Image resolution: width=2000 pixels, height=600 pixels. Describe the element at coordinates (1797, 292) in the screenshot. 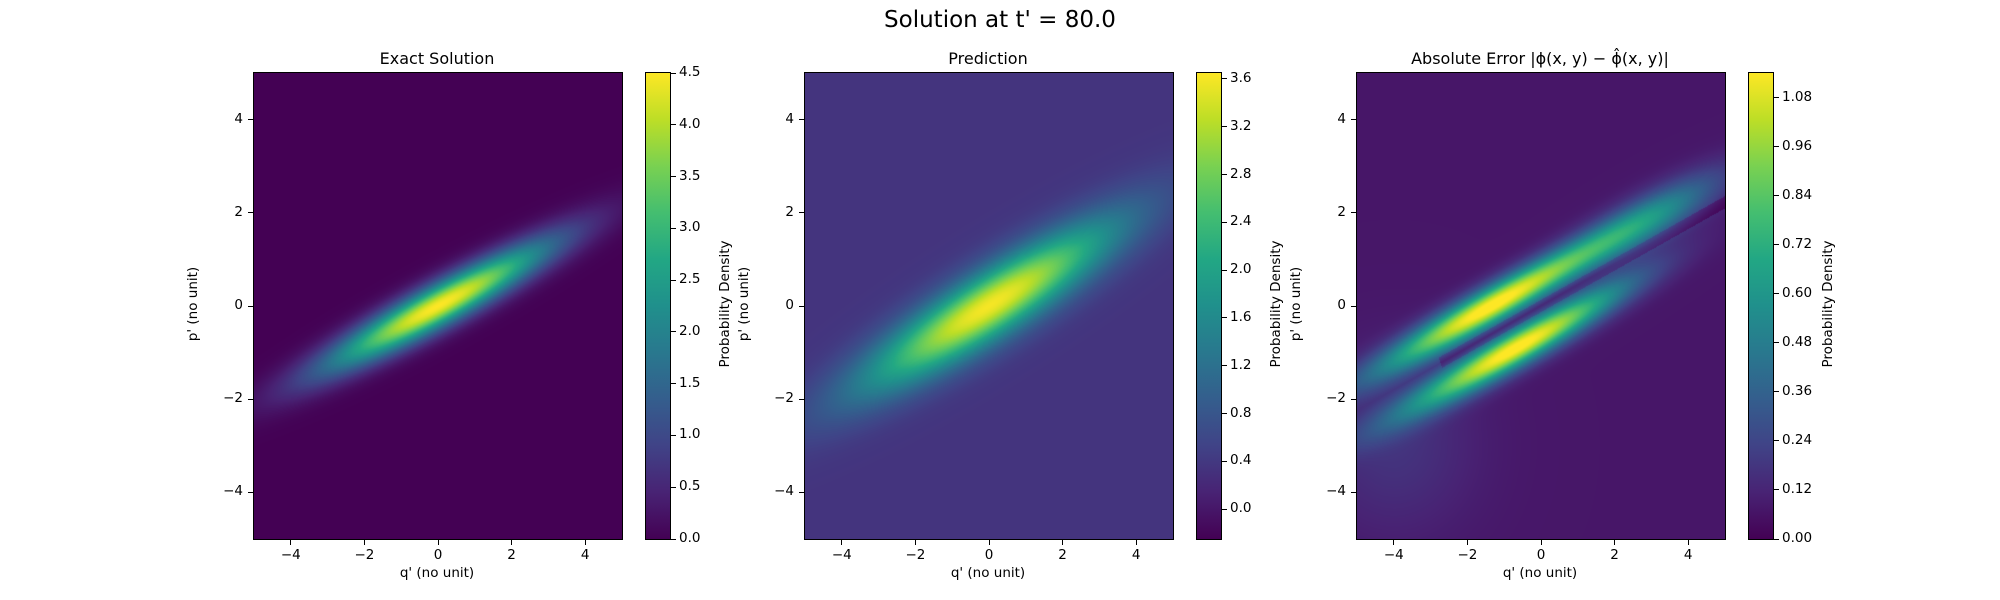

I see `colorbar-tick-label: 0.60` at that location.